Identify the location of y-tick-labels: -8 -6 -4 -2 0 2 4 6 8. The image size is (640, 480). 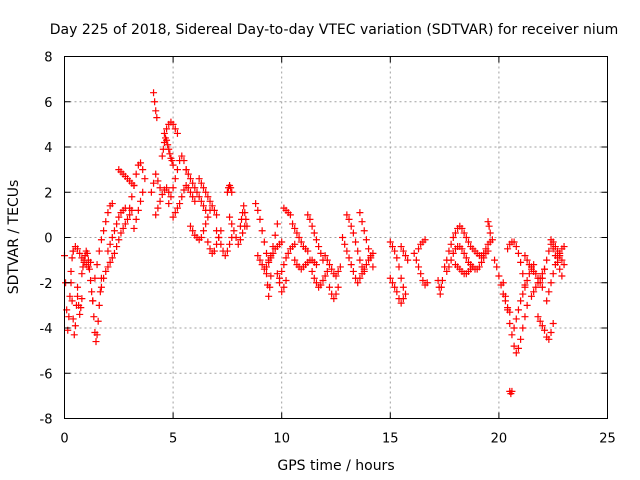
(46, 239).